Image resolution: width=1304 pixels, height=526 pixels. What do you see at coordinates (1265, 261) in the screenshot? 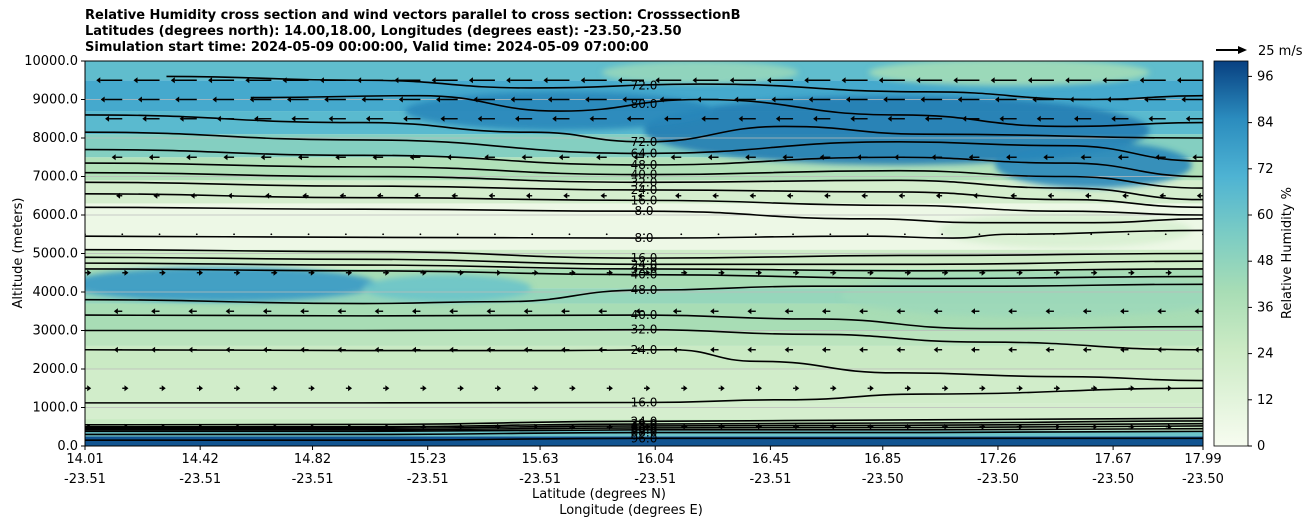
I see `colorbar-tick-label: 48` at bounding box center [1265, 261].